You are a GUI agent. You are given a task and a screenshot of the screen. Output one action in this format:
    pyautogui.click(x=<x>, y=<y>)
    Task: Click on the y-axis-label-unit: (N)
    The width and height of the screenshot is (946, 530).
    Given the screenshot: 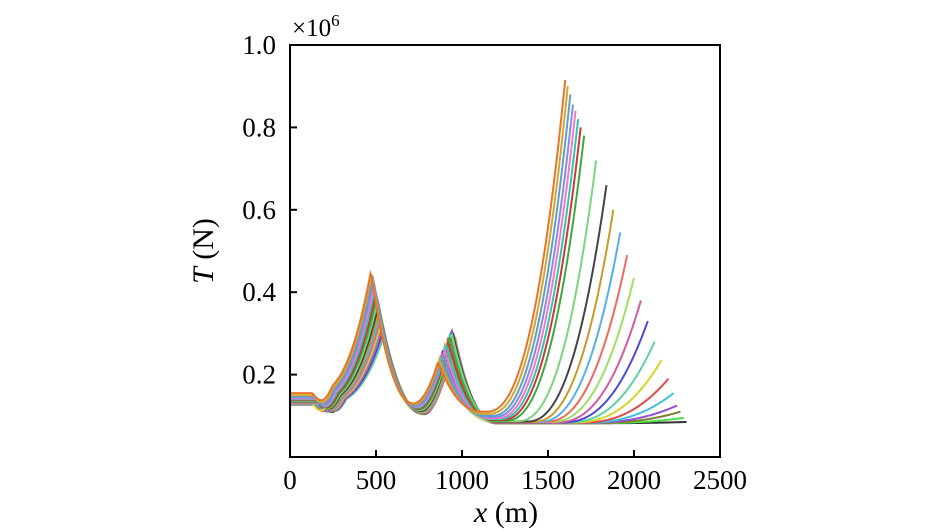 What is the action you would take?
    pyautogui.click(x=203, y=242)
    